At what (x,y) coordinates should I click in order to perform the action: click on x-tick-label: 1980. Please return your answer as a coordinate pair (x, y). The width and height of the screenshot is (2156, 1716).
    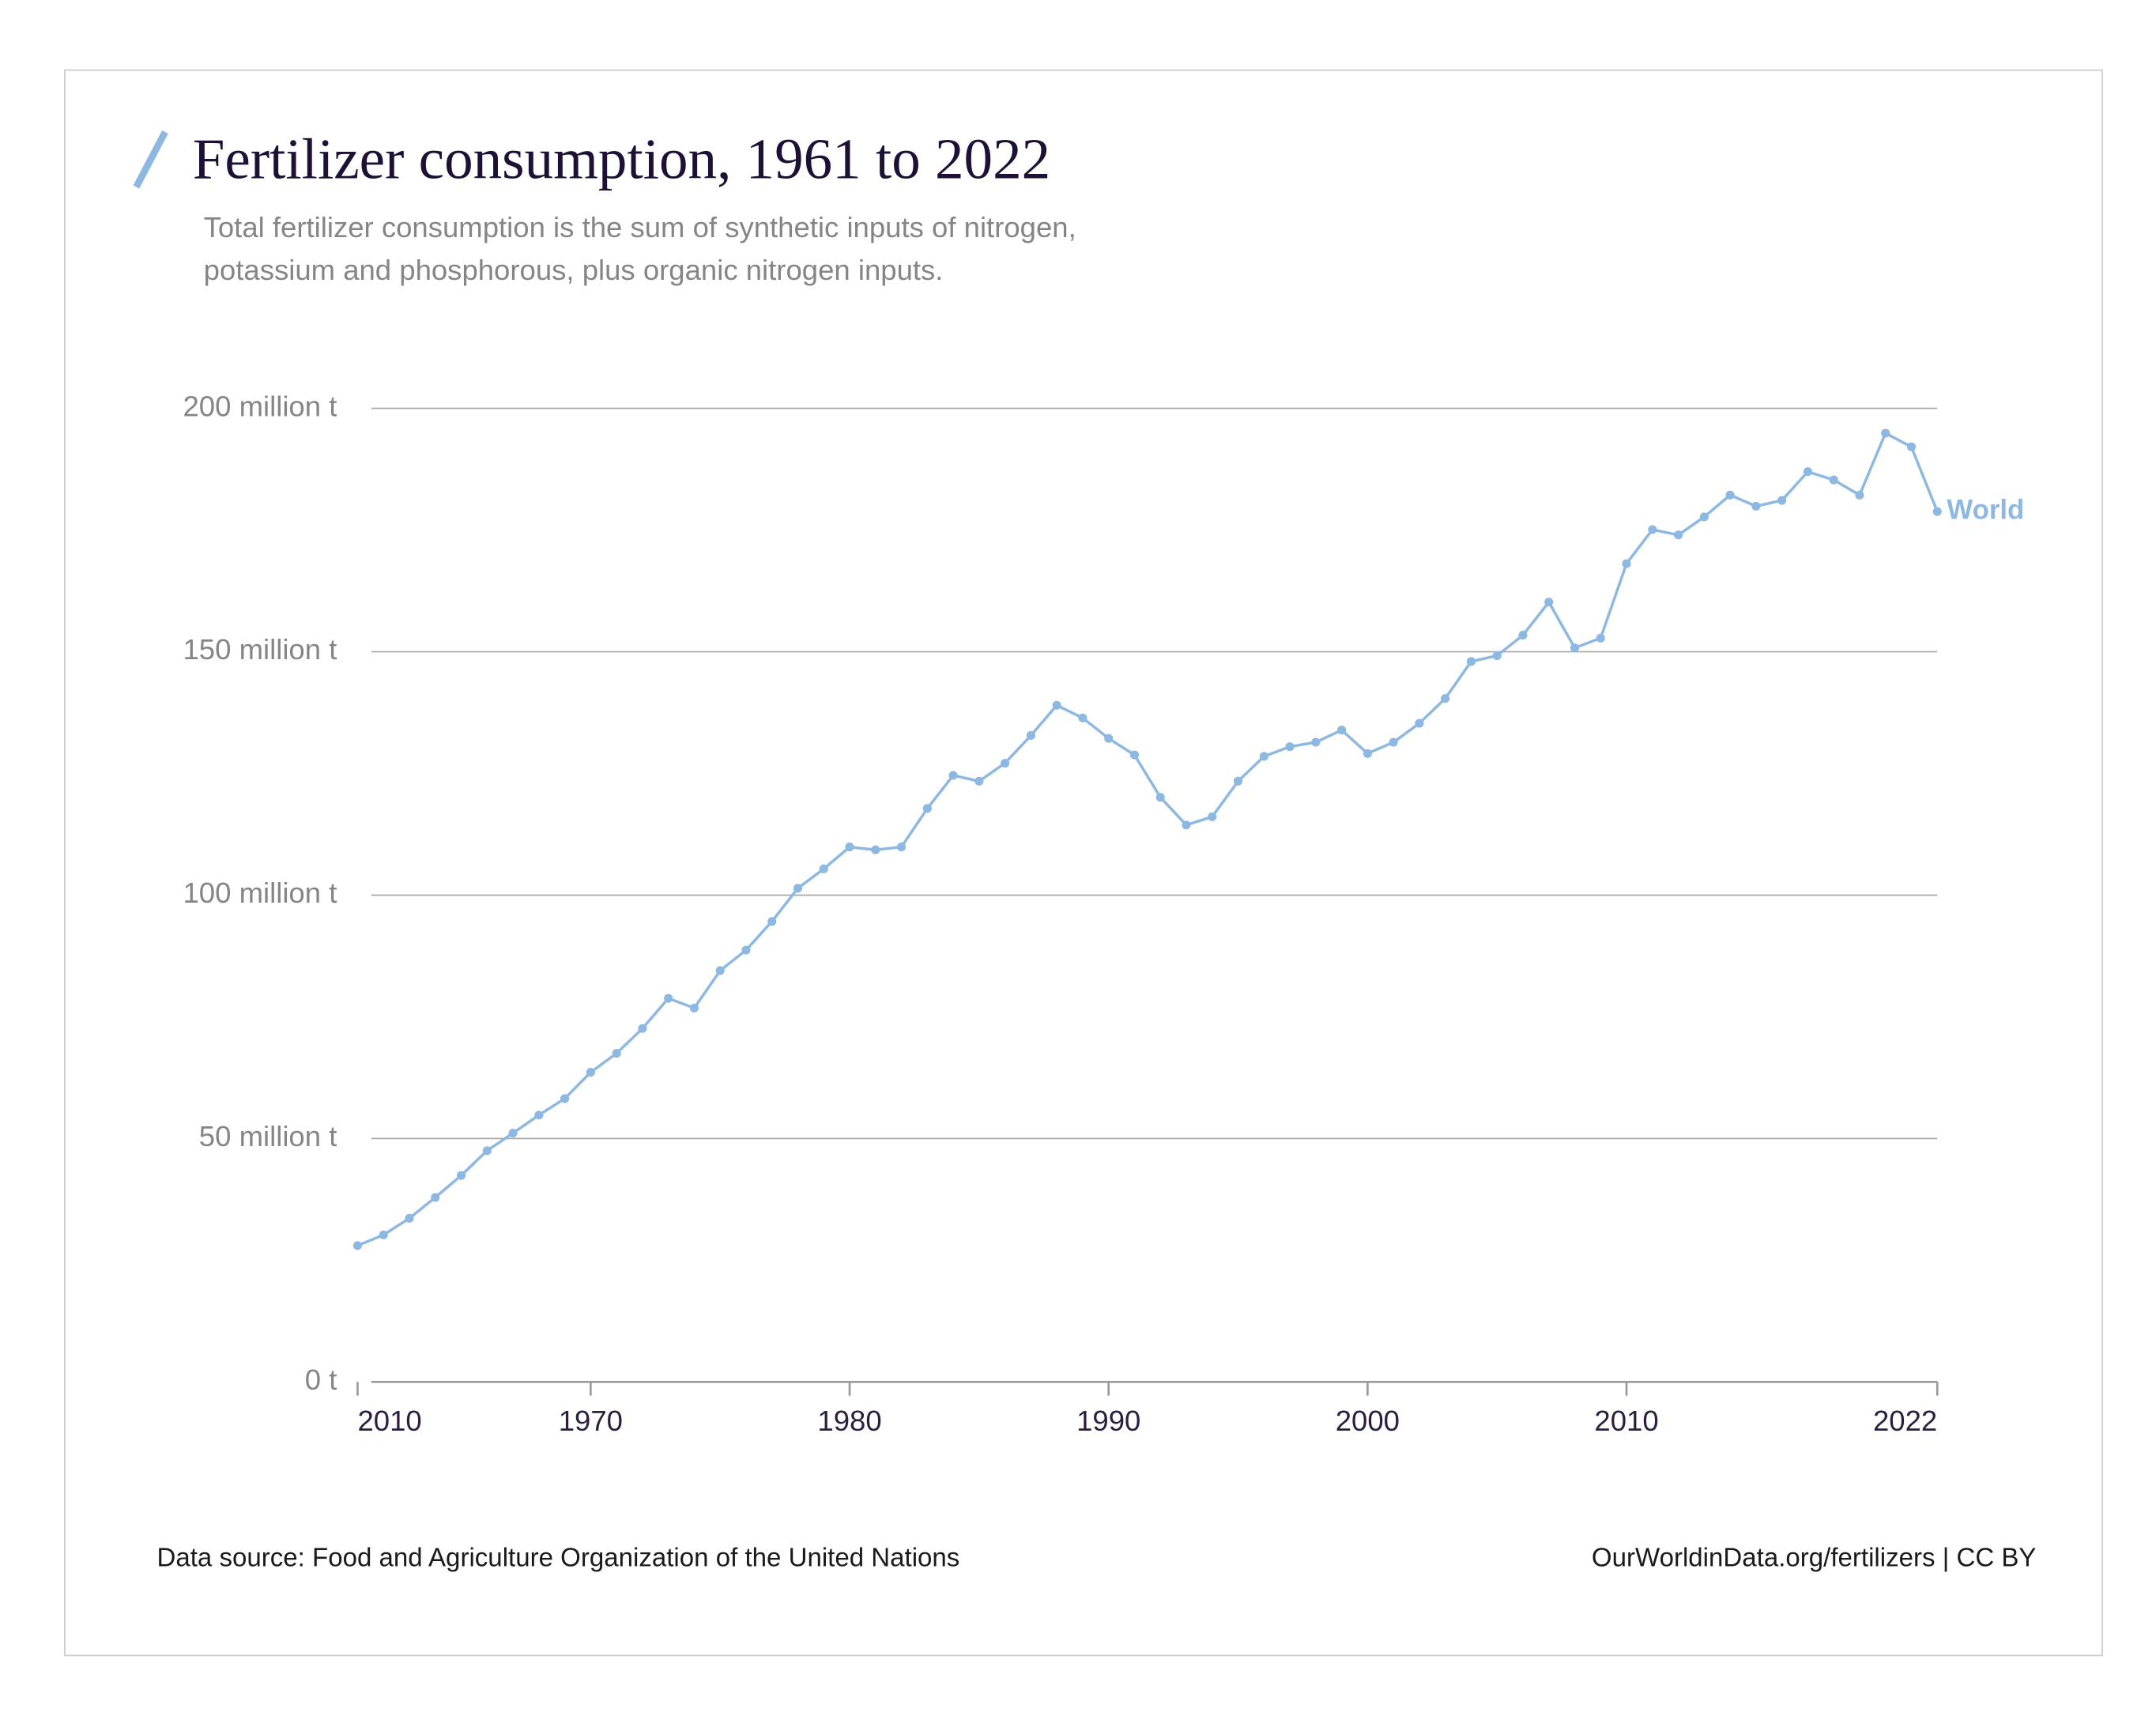
    Looking at the image, I should click on (849, 1421).